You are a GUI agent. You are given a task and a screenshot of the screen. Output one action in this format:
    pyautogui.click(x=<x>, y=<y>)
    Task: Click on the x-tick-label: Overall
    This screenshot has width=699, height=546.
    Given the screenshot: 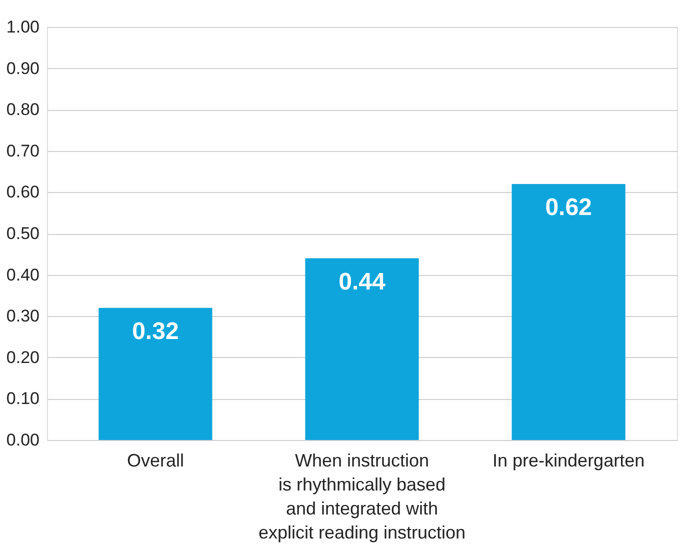 What is the action you would take?
    pyautogui.click(x=155, y=460)
    